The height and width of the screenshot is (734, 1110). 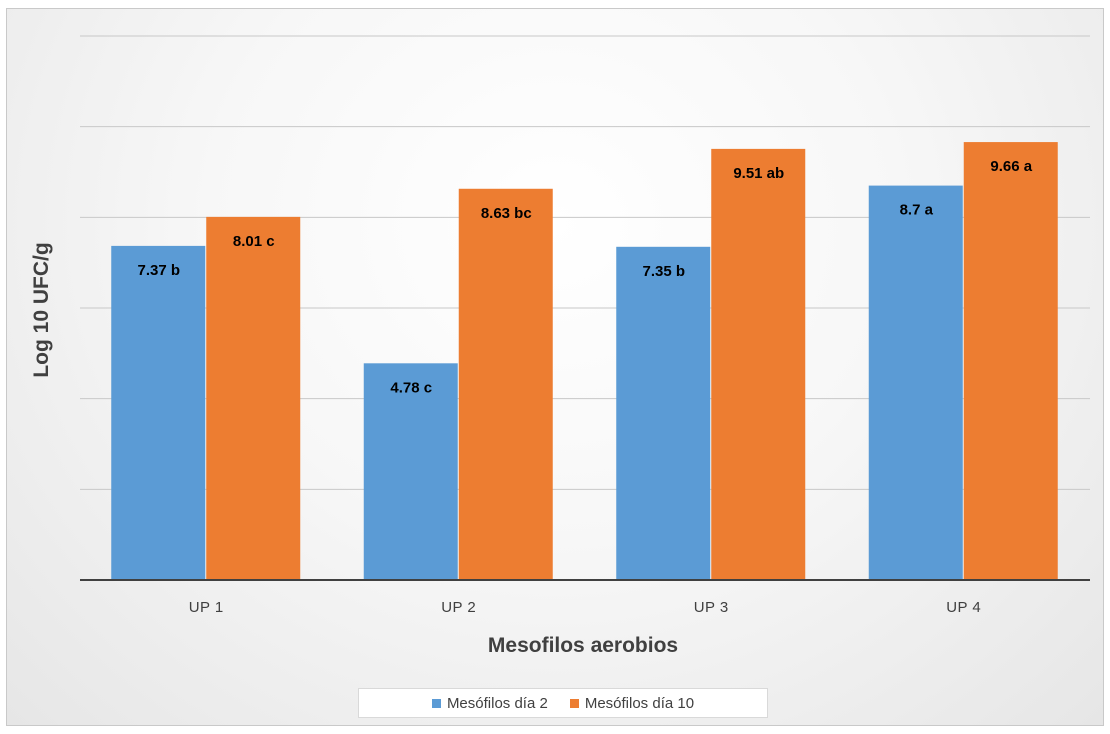 What do you see at coordinates (506, 213) in the screenshot?
I see `data-label: 8.63 bc` at bounding box center [506, 213].